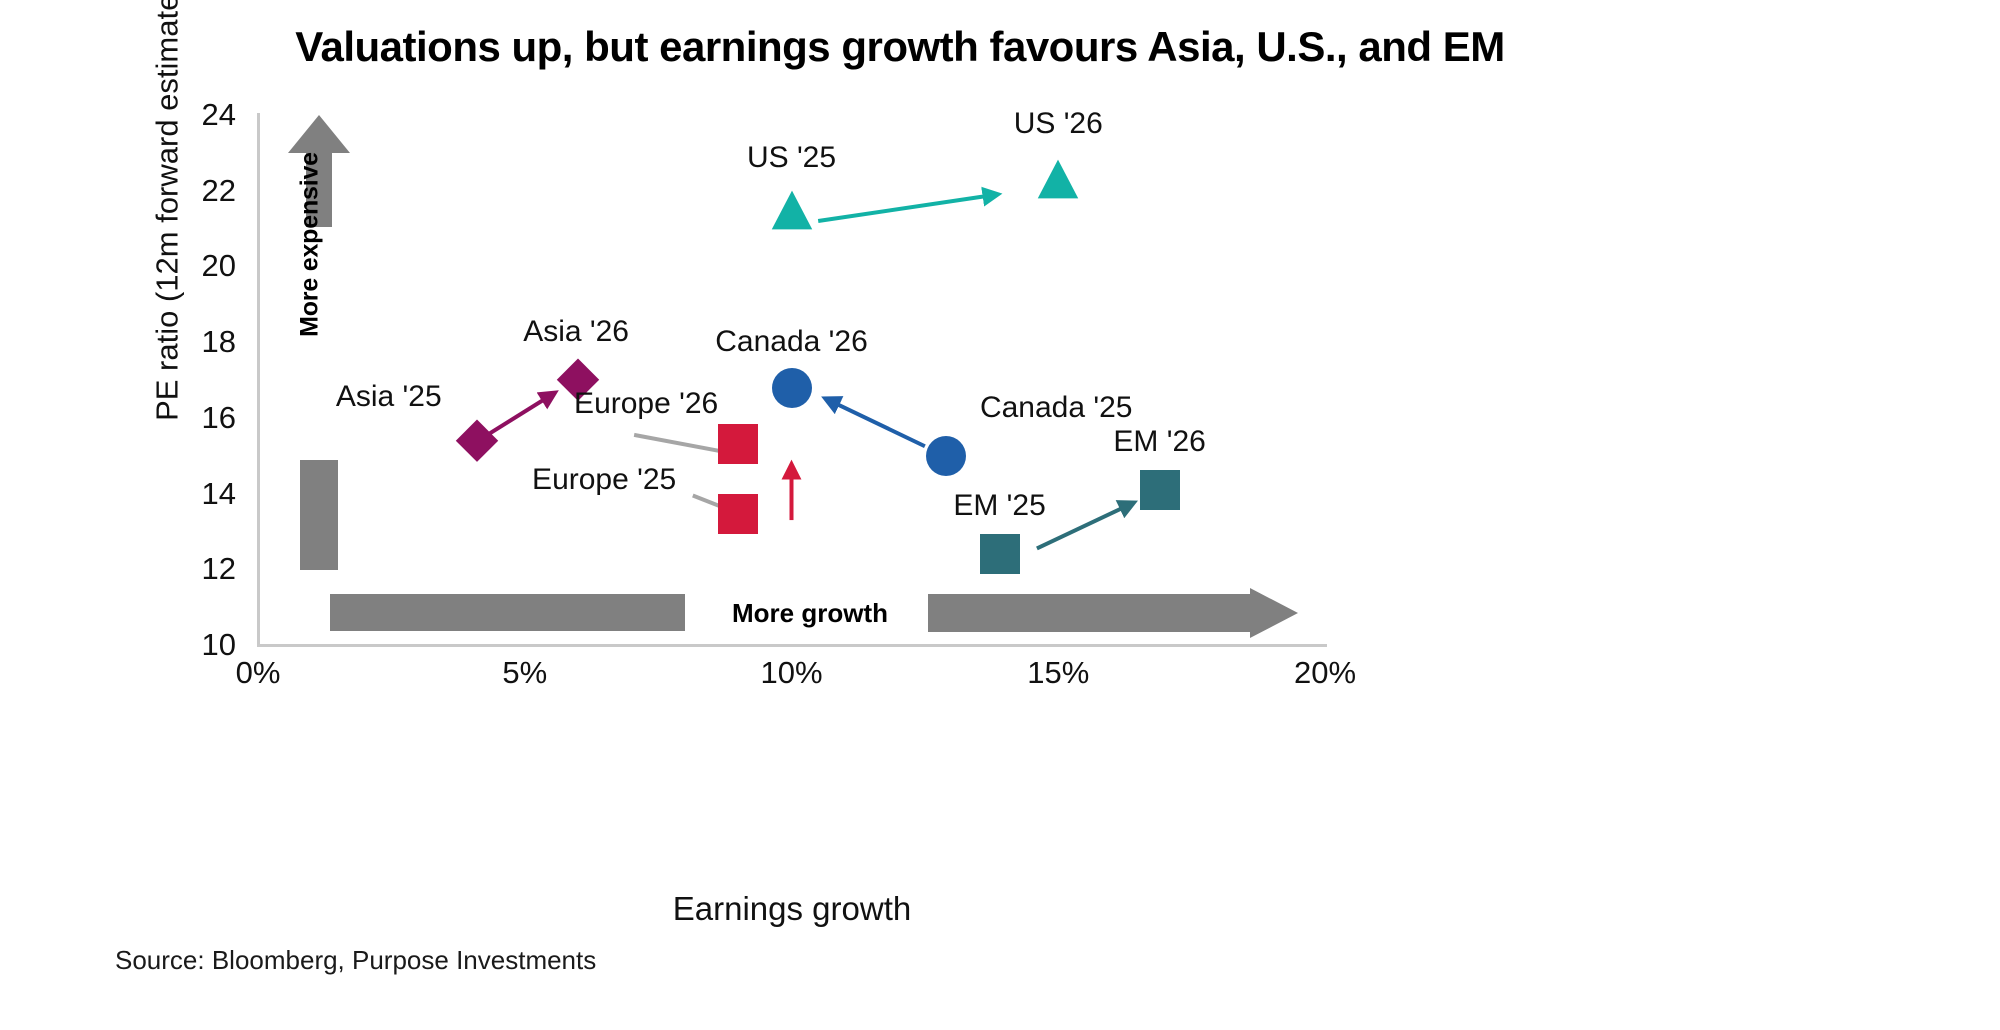 This screenshot has width=2000, height=1030. I want to click on y-tick-label: 22, so click(218, 190).